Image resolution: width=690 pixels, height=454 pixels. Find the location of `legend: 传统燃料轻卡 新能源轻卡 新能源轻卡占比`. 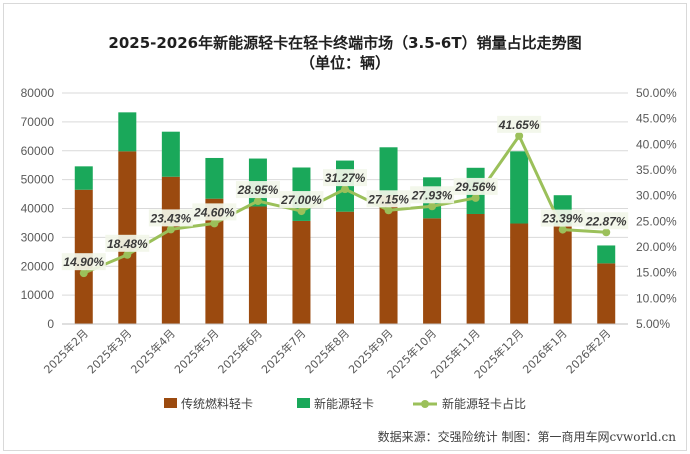

legend: 传统燃料轻卡 新能源轻卡 新能源轻卡占比 is located at coordinates (345, 403).